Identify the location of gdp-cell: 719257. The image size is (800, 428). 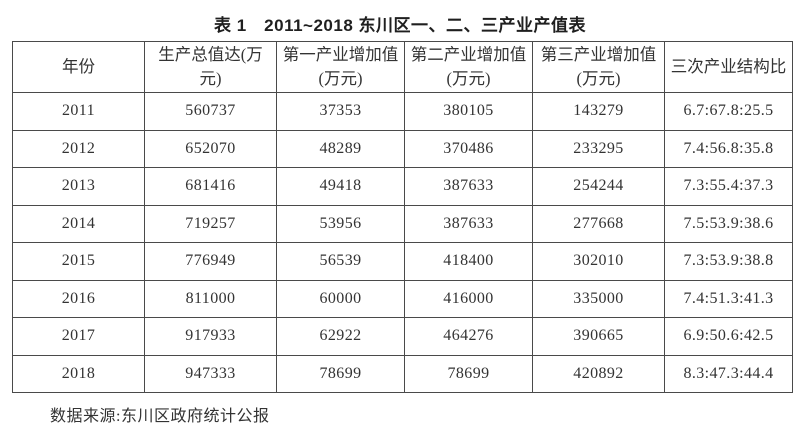
(210, 223).